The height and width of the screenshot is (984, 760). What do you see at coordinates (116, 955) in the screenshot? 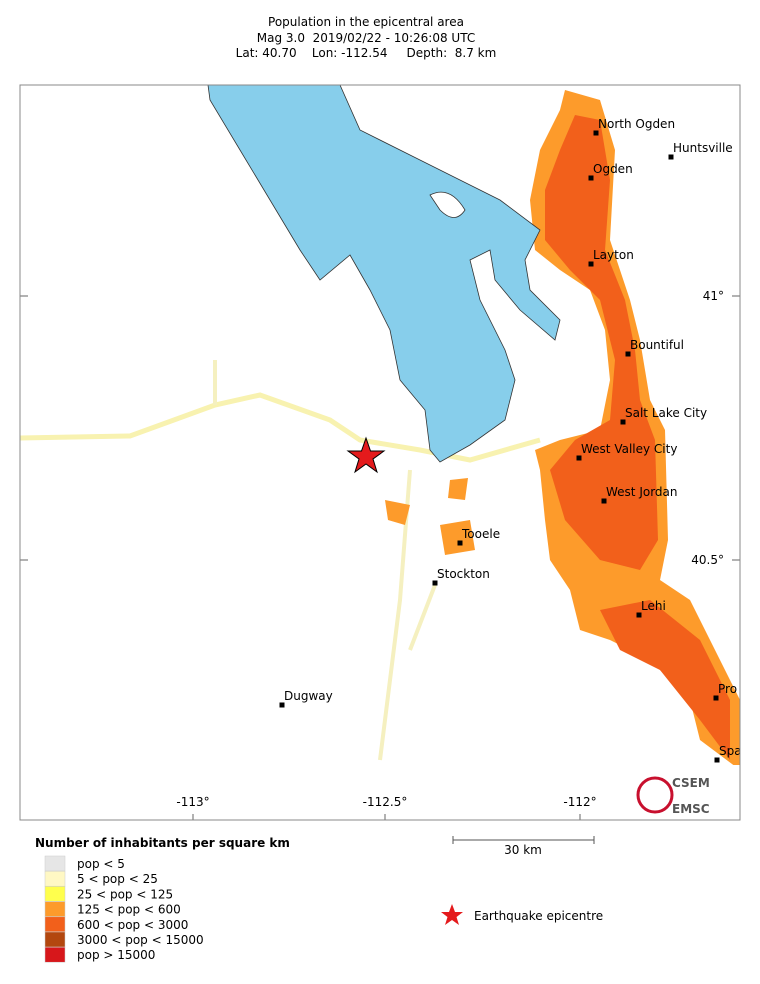
I see `legend-label: pop > 15000` at bounding box center [116, 955].